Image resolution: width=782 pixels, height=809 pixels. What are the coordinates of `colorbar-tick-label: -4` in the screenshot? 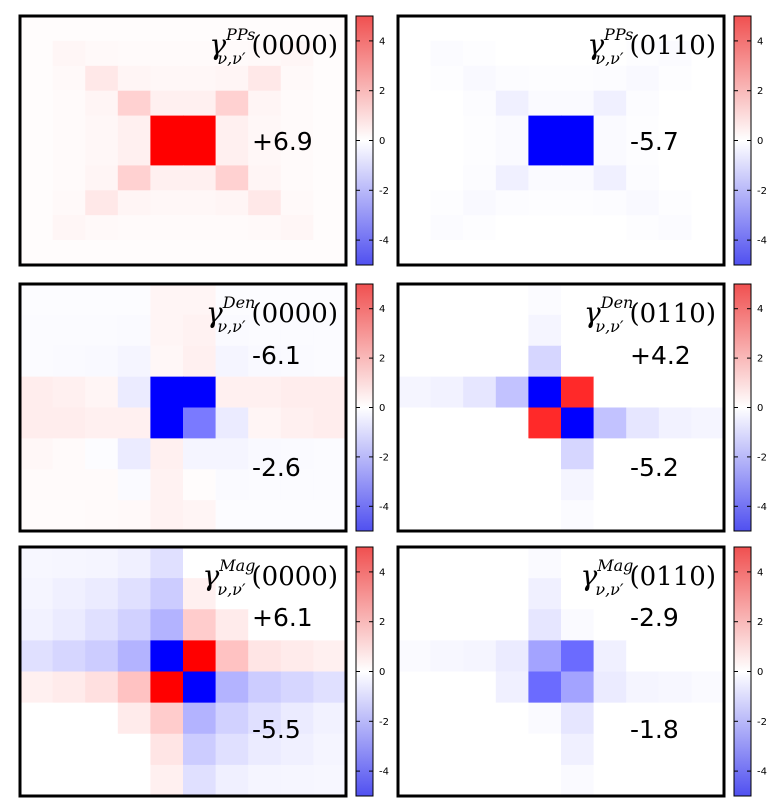 It's located at (384, 507).